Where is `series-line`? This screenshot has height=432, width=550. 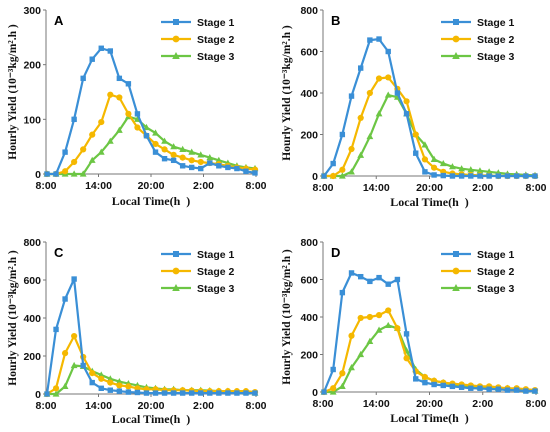 series-line is located at coordinates (429, 127).